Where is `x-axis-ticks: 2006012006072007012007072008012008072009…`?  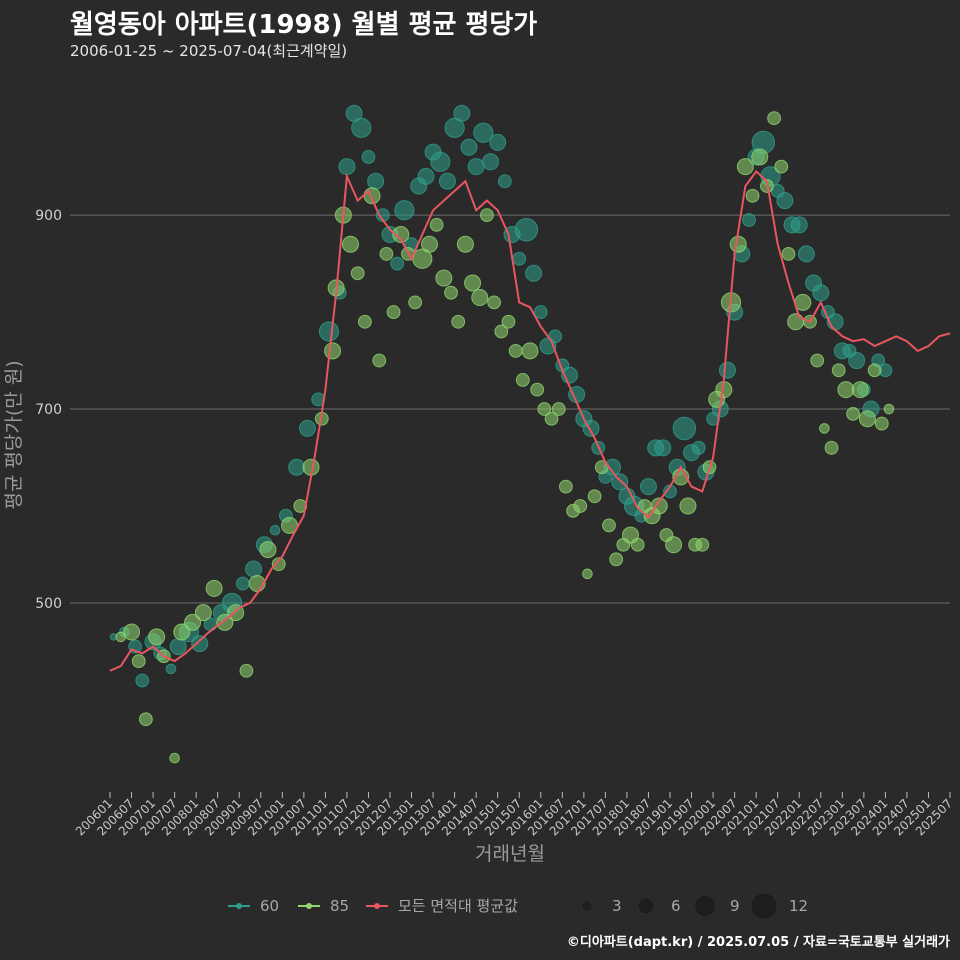
x-axis-ticks: 2006012006072007012007072008012008072009… is located at coordinates (514, 815).